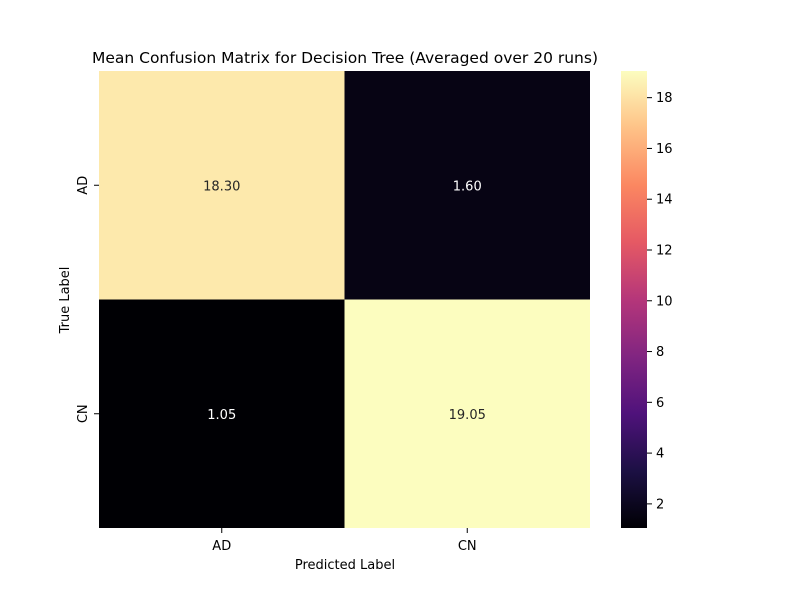 This screenshot has height=595, width=793. I want to click on colorbar-ticks: 2 4 6 8 10 12 14 16 18, so click(660, 301).